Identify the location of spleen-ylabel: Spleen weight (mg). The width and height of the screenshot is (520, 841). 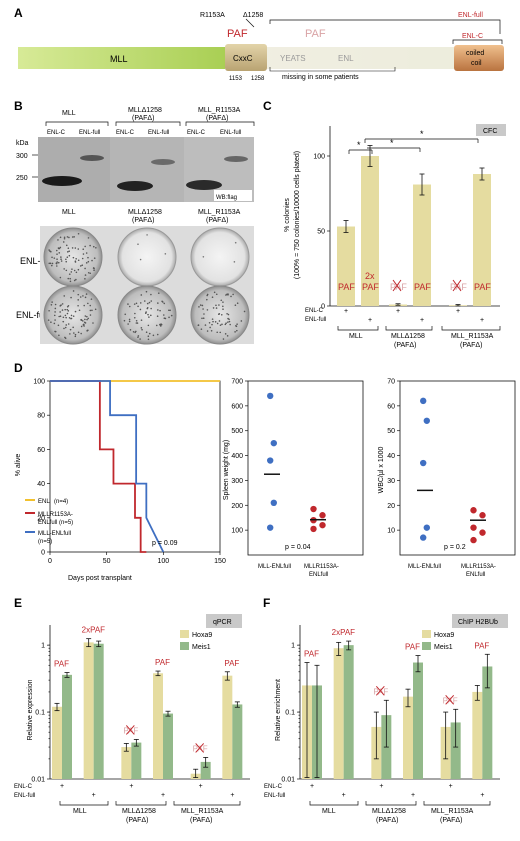
(226, 470).